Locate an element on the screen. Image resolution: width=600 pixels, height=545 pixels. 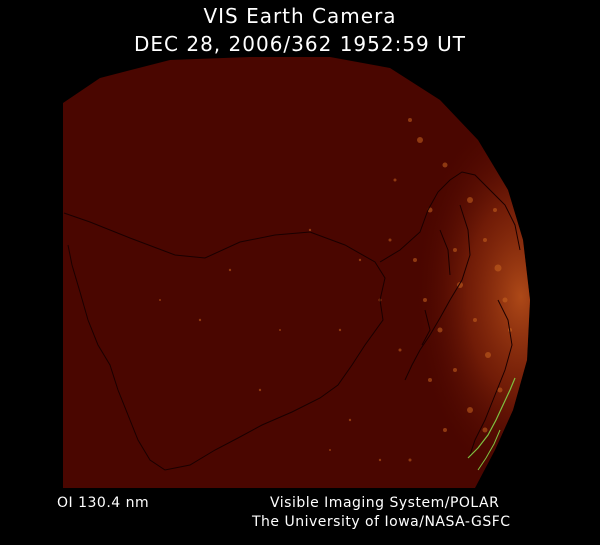
credit-label: The University of Iowa/NASA-GSFC is located at coordinates (381, 522).